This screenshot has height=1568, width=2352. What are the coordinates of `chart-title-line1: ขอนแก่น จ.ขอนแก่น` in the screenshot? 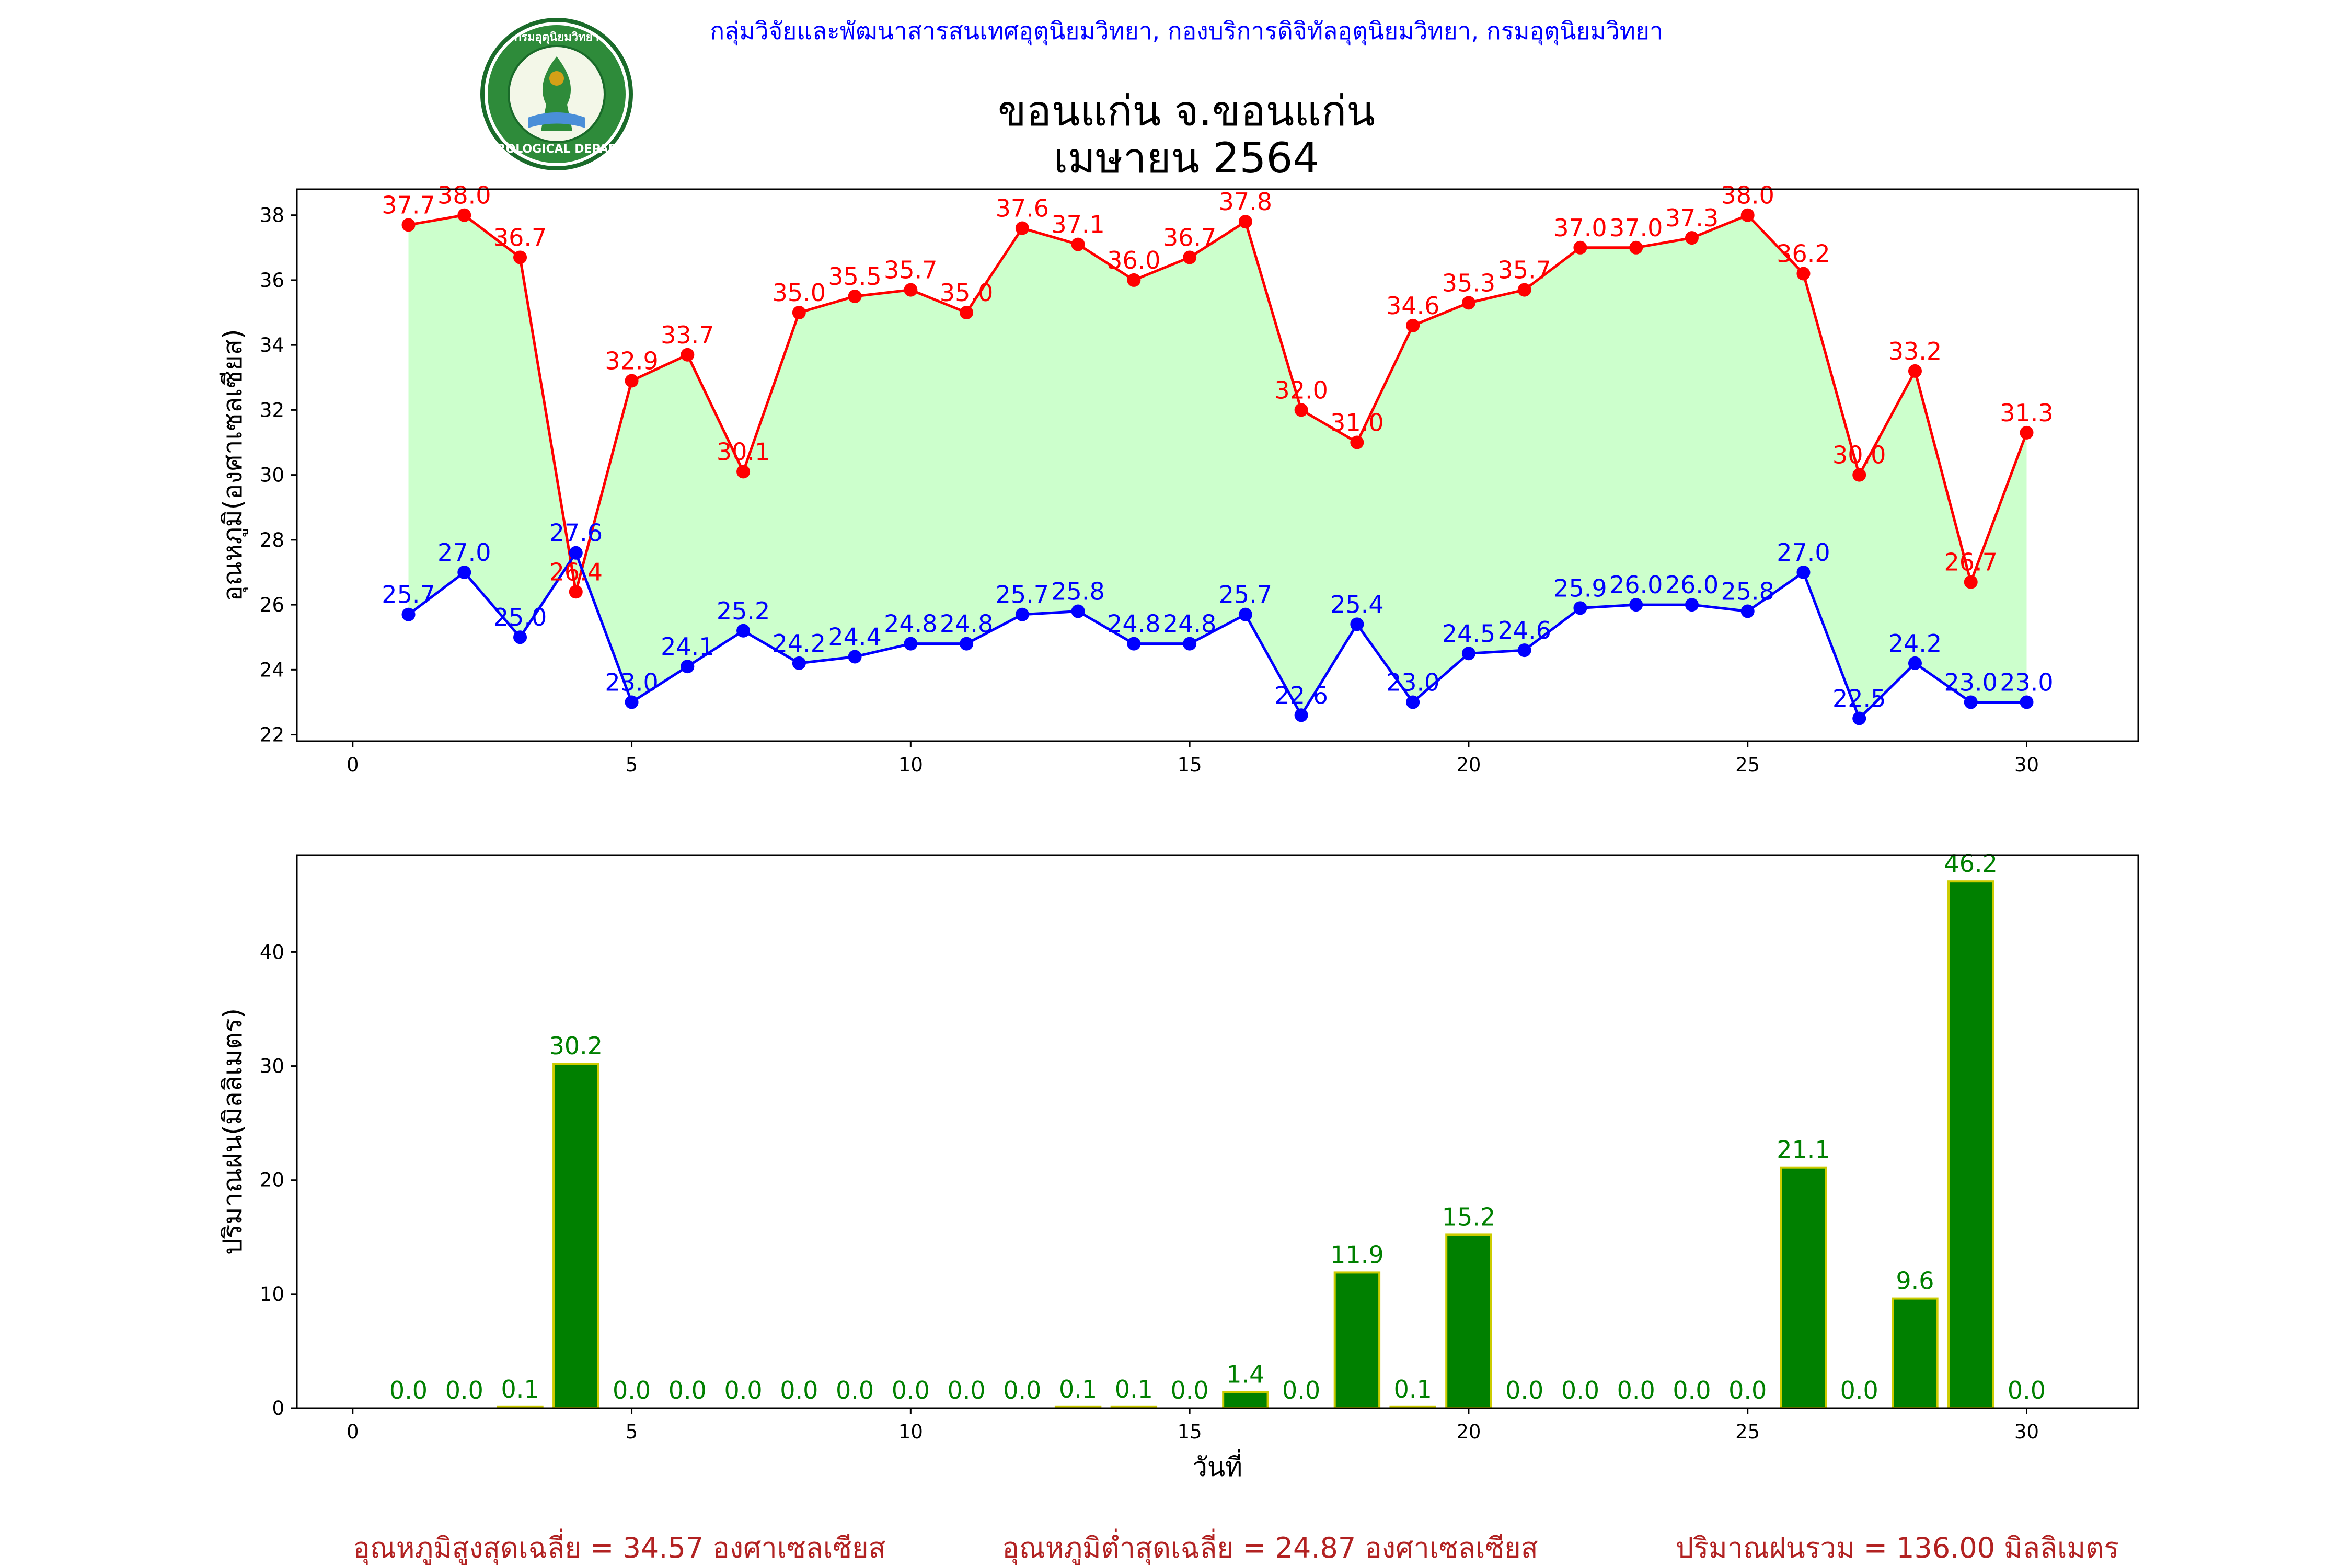 It's located at (1186, 111).